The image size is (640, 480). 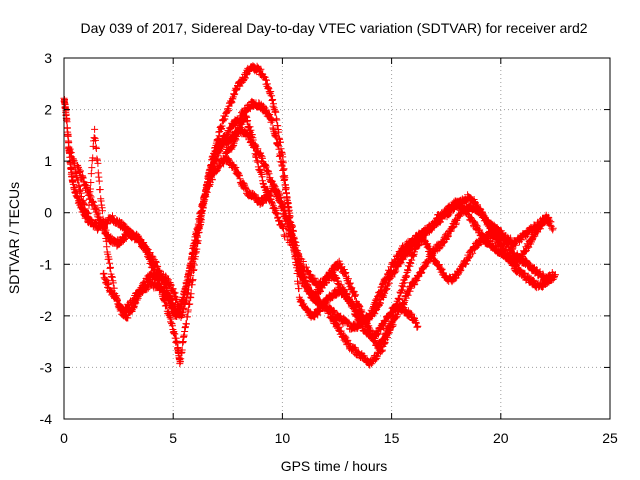 What do you see at coordinates (64, 438) in the screenshot?
I see `x-tick-label: 0` at bounding box center [64, 438].